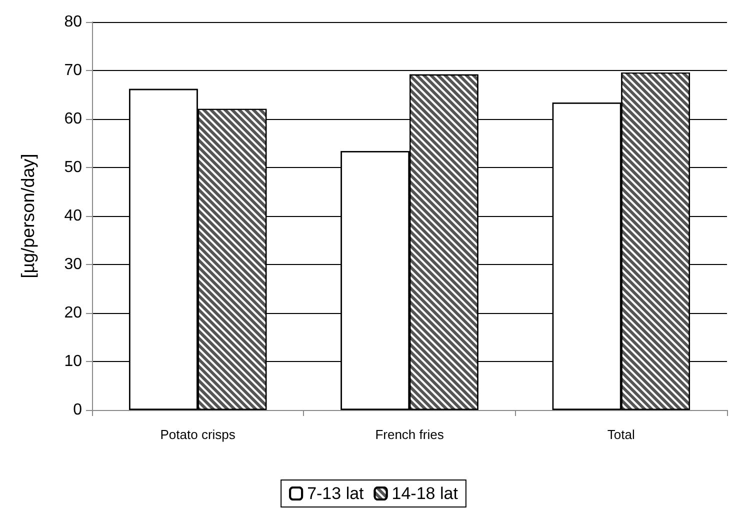 The height and width of the screenshot is (515, 747). I want to click on x-tick-label: French fries, so click(409, 434).